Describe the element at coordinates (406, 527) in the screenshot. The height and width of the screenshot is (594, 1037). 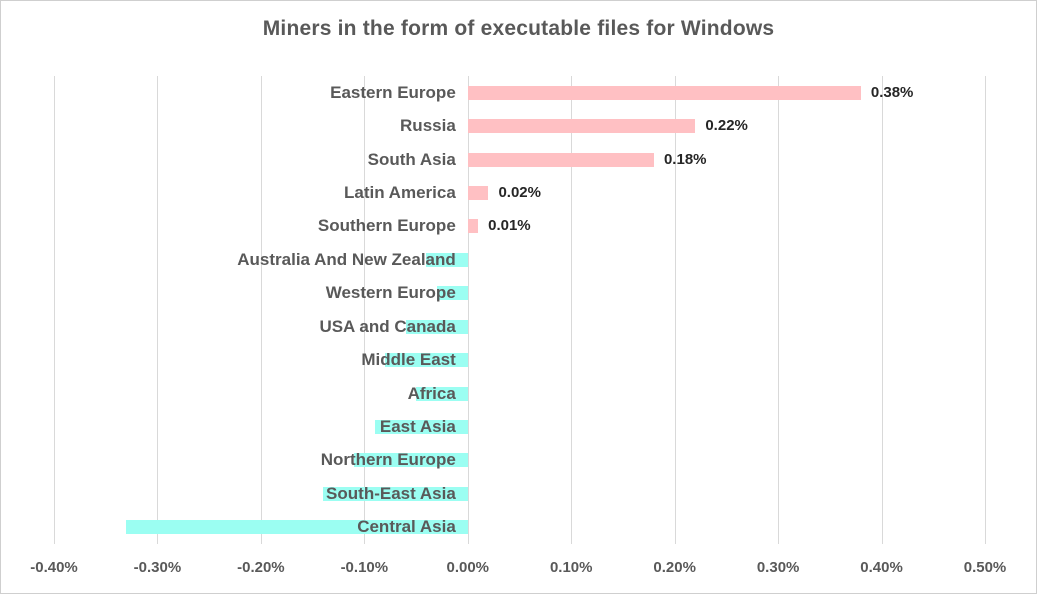
I see `category-label: Central Asia` at that location.